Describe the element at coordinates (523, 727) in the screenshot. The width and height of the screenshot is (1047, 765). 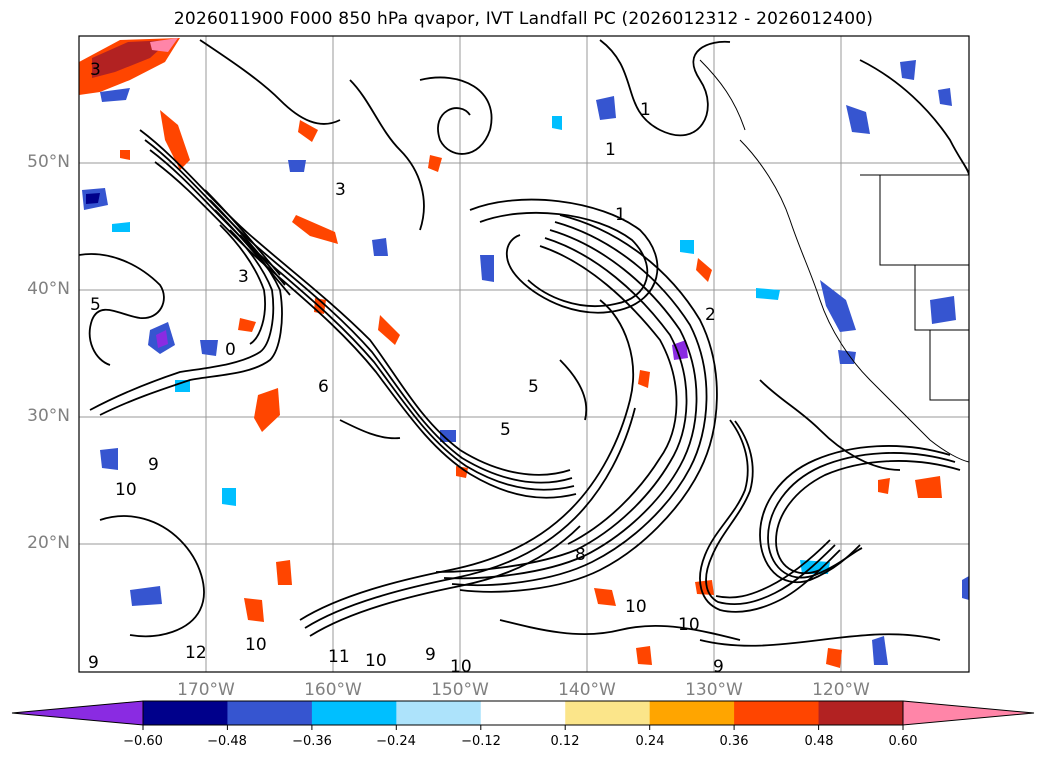
I see `colorbar-ticks` at that location.